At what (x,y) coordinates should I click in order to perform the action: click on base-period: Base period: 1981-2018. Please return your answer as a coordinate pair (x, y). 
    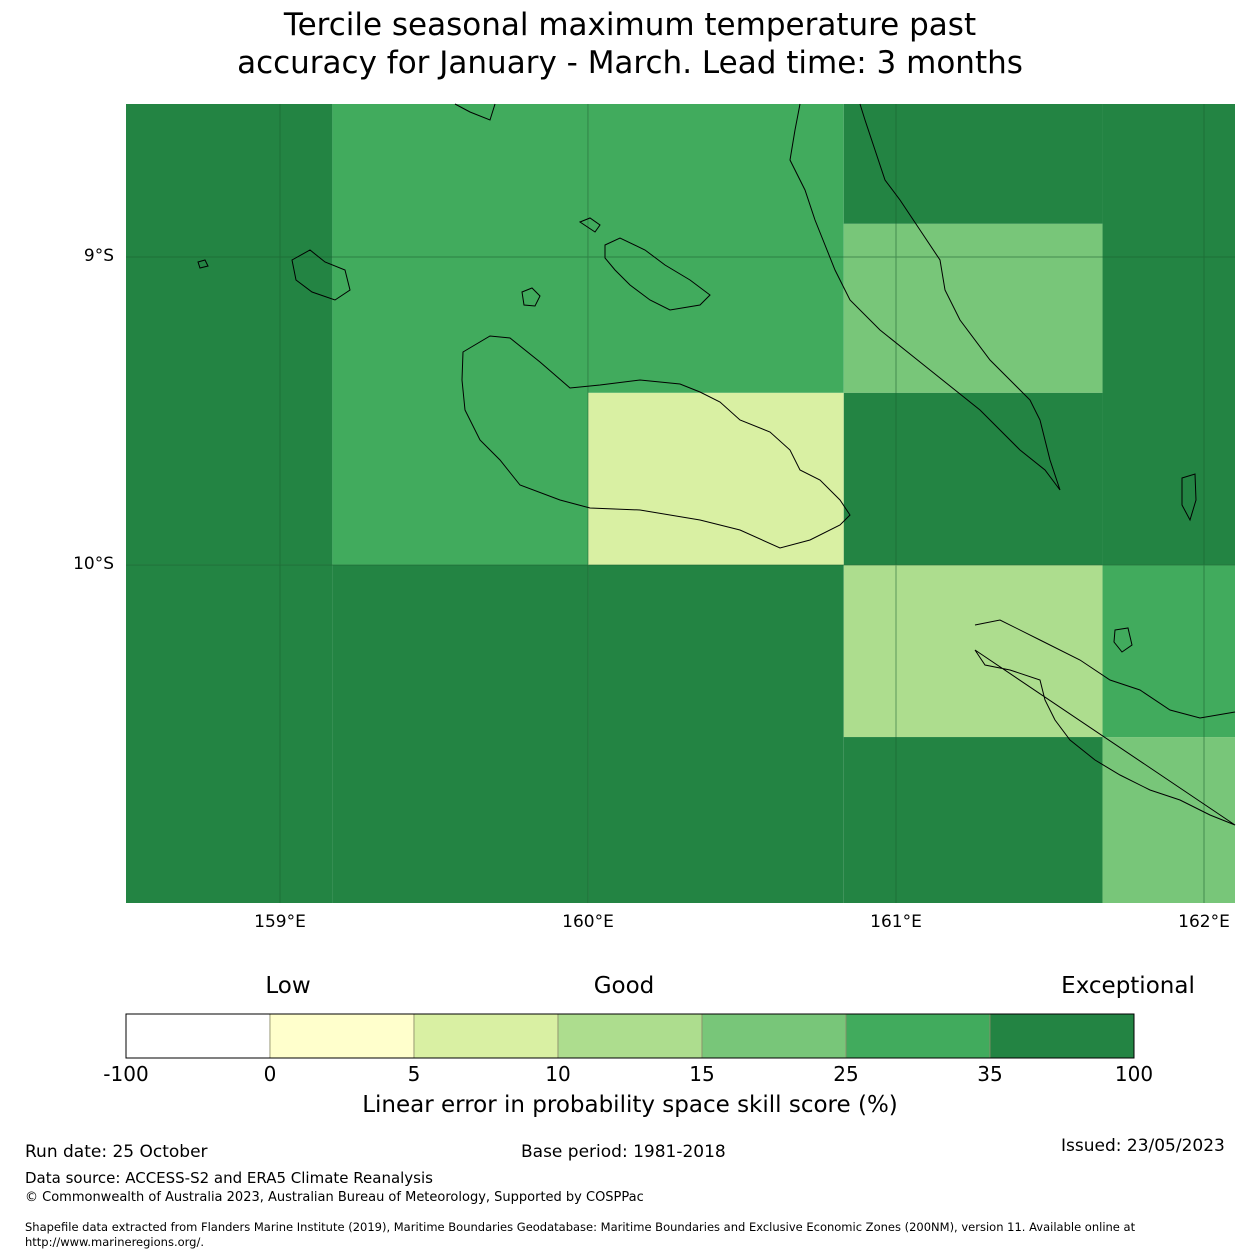
    Looking at the image, I should click on (623, 1152).